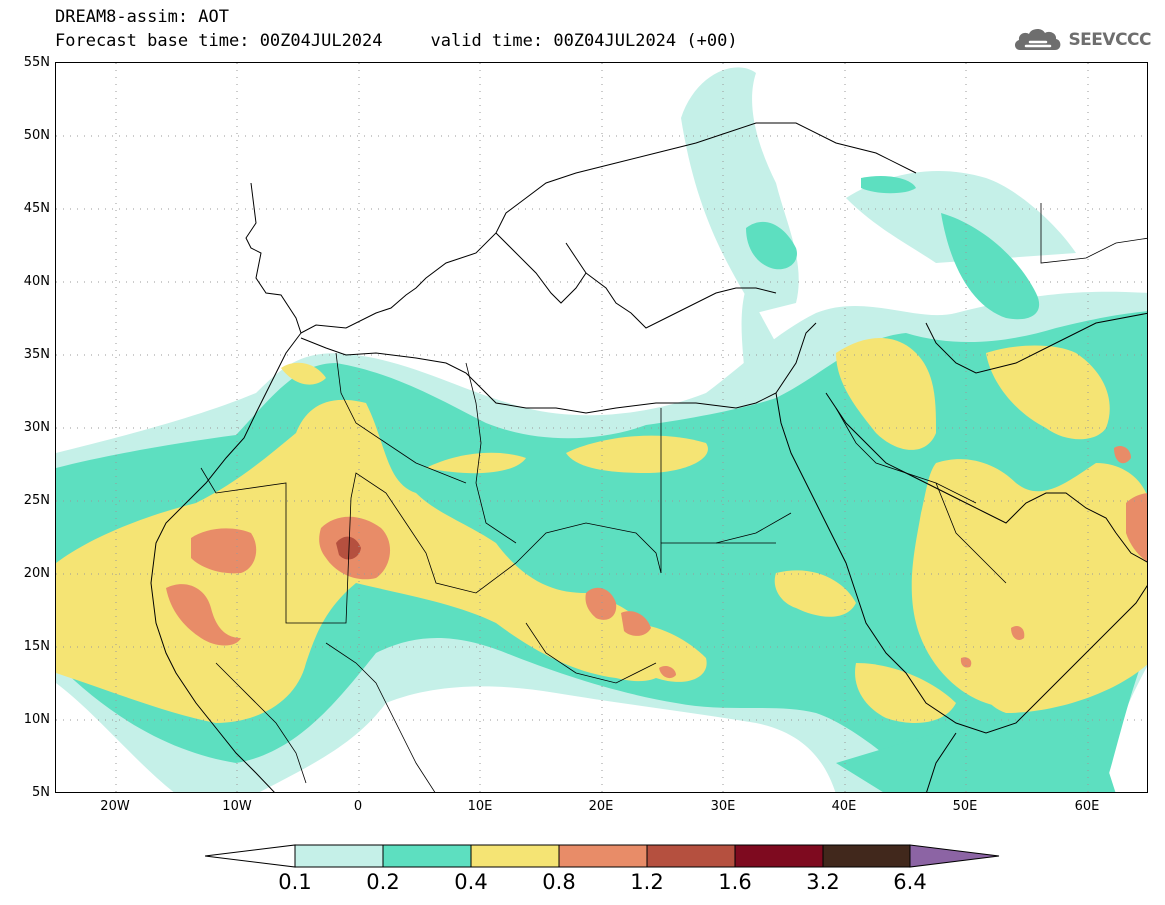 The height and width of the screenshot is (905, 1165). I want to click on lon-label: 20E, so click(601, 806).